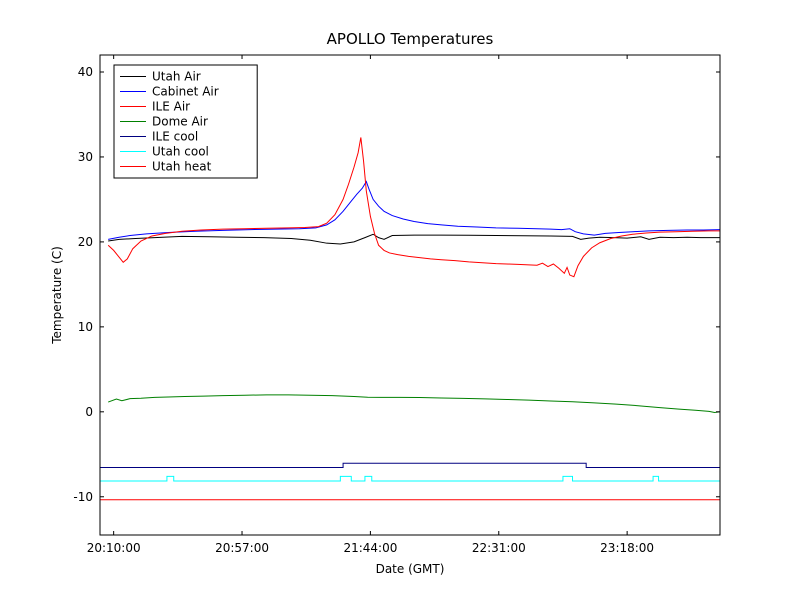  Describe the element at coordinates (89, 412) in the screenshot. I see `y-tick-label: 0` at that location.